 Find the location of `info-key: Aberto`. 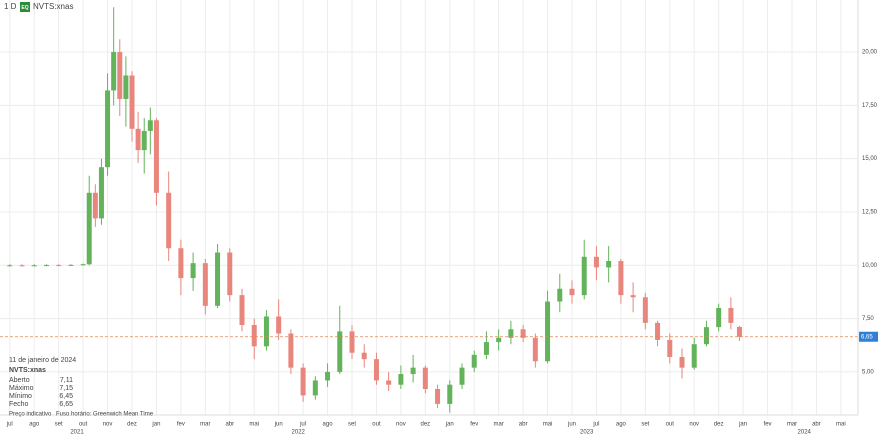

info-key: Aberto is located at coordinates (19, 380).